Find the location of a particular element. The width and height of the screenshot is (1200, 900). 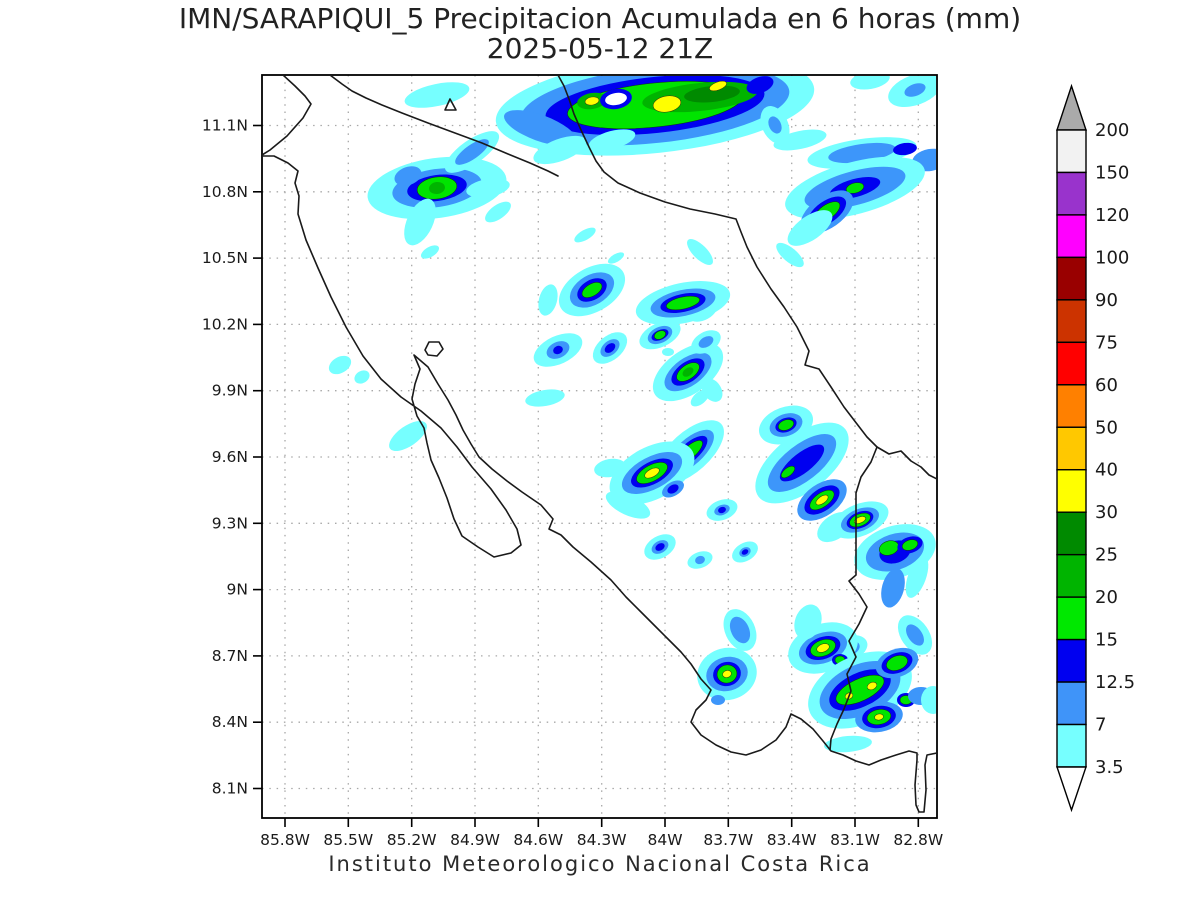

lon-label: 85.5W is located at coordinates (348, 840).